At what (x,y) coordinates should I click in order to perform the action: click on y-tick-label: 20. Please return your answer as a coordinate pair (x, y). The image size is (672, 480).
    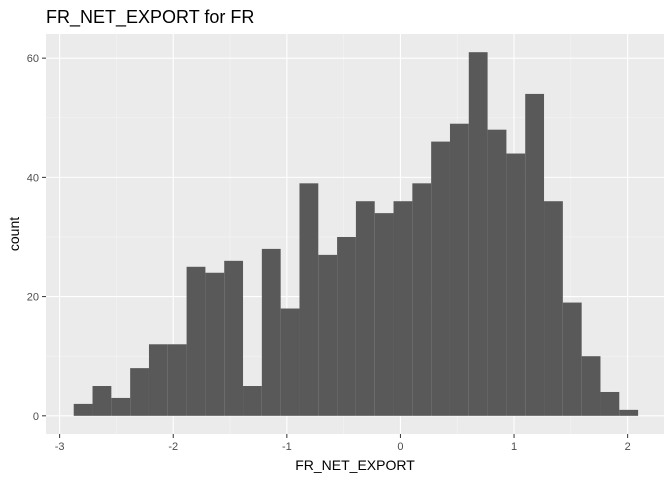
    Looking at the image, I should click on (33, 298).